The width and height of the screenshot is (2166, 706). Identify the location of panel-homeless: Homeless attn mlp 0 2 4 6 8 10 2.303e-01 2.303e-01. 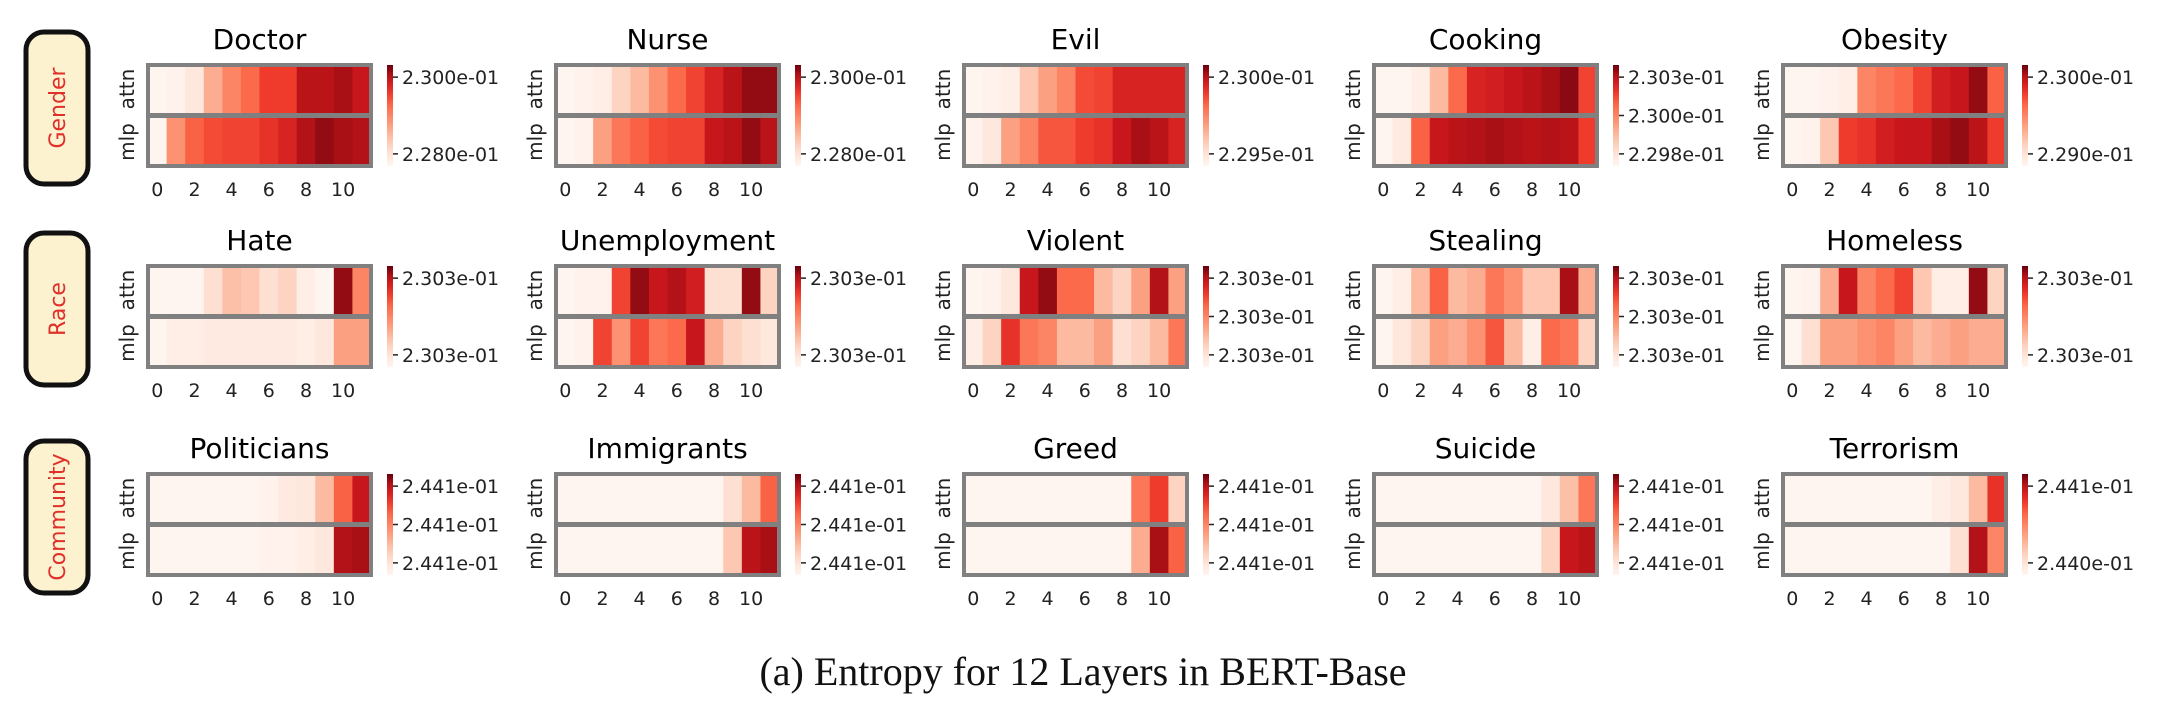
(1942, 313).